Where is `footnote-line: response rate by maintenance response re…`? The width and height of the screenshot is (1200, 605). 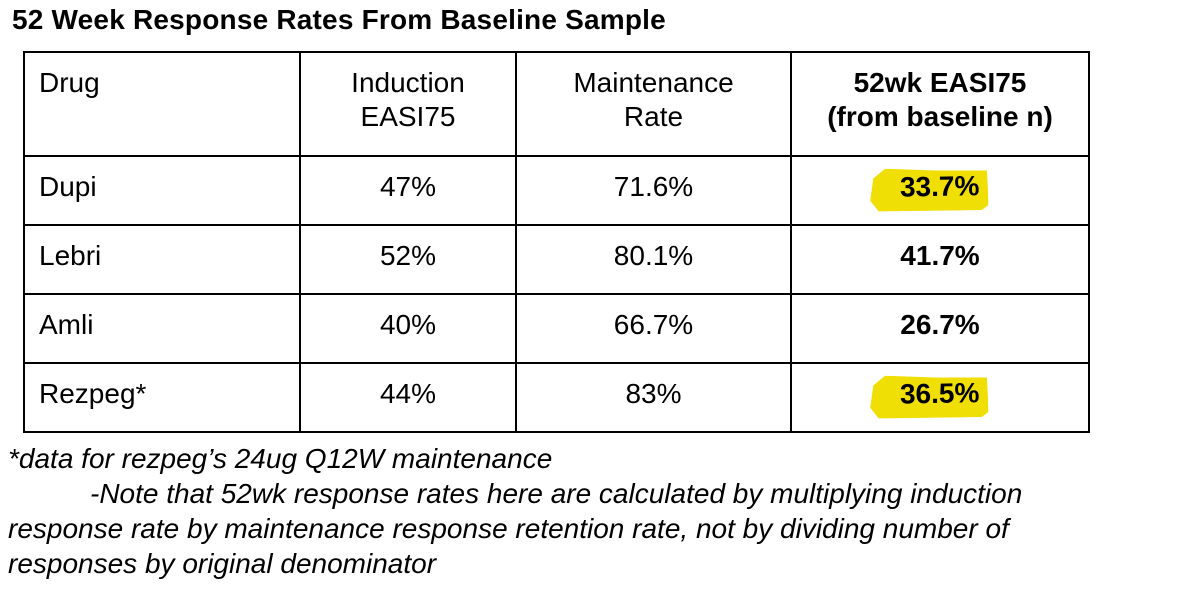
footnote-line: response rate by maintenance response re… is located at coordinates (508, 528).